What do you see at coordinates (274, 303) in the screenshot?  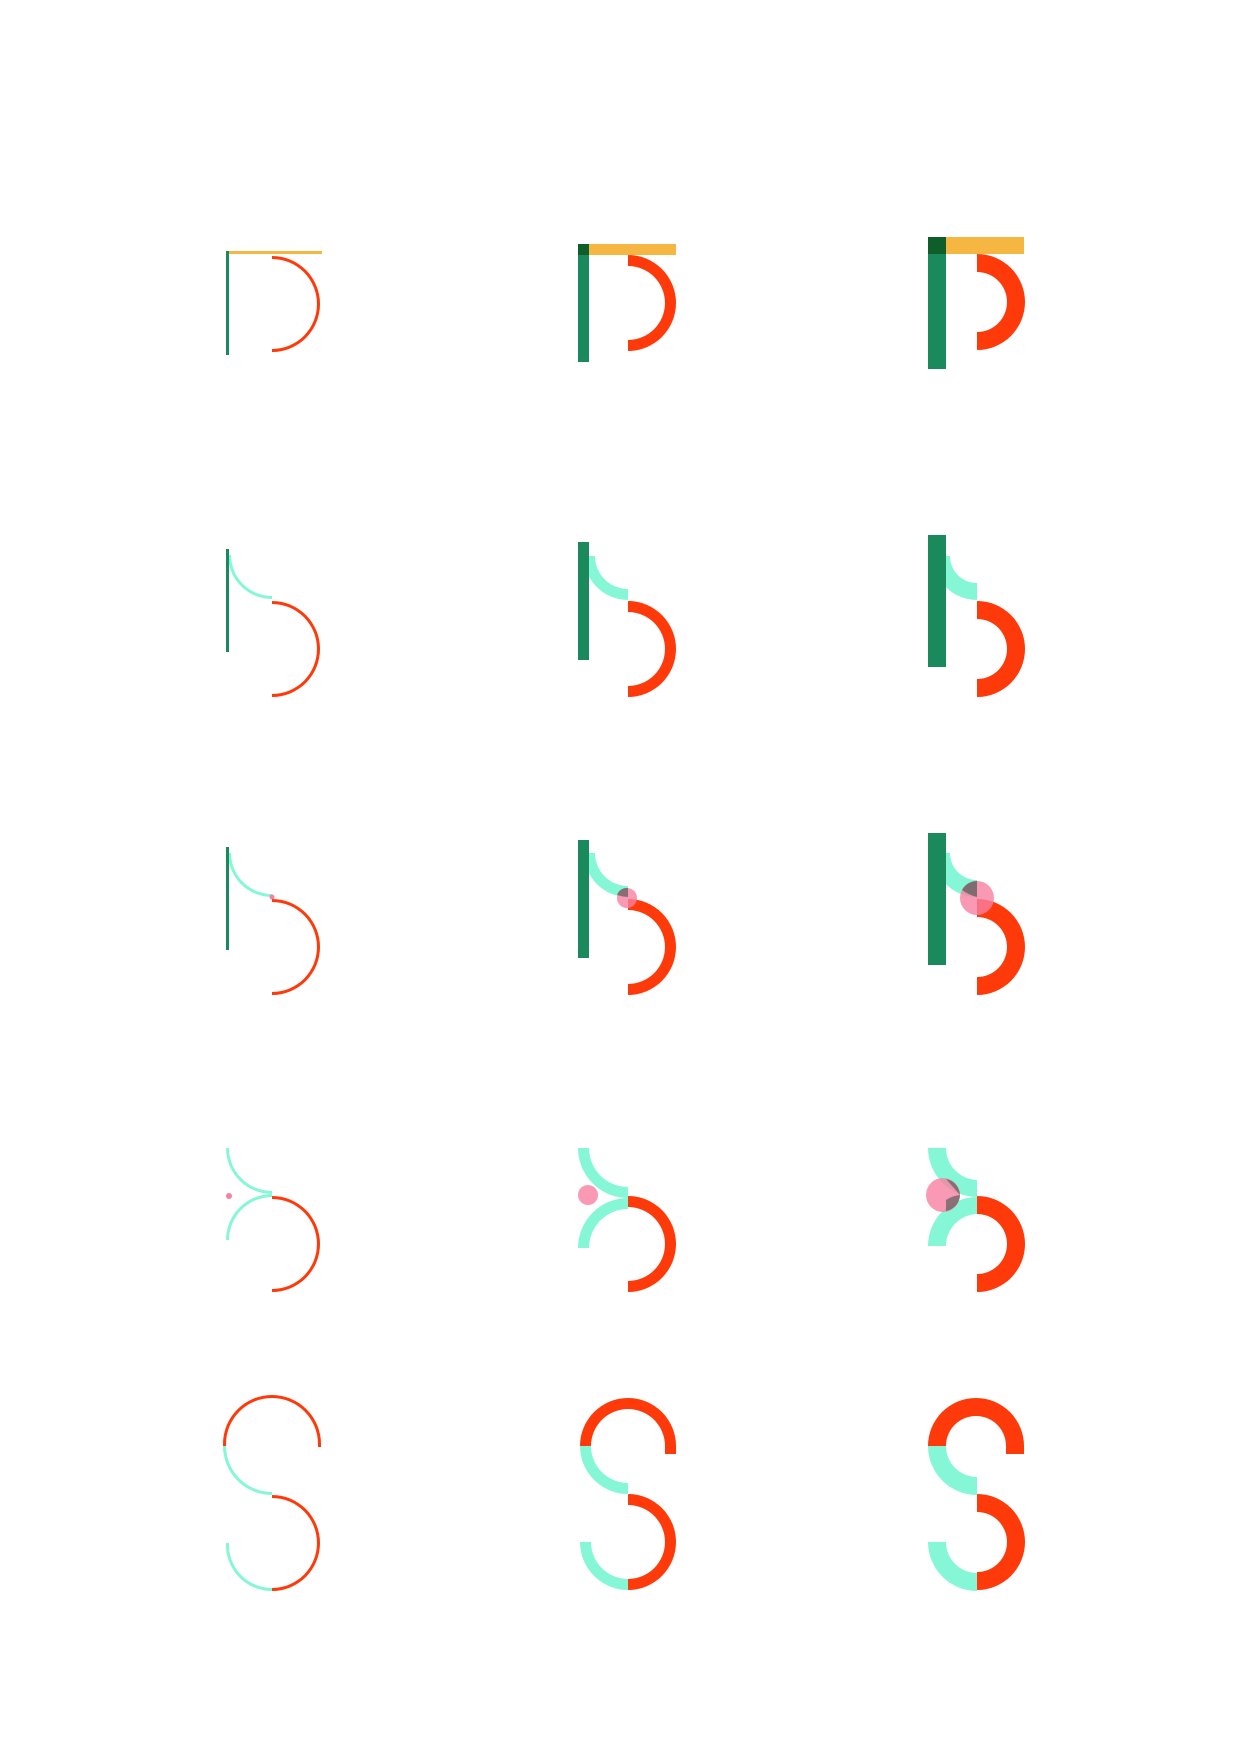 I see `row-1-thin-glyph` at bounding box center [274, 303].